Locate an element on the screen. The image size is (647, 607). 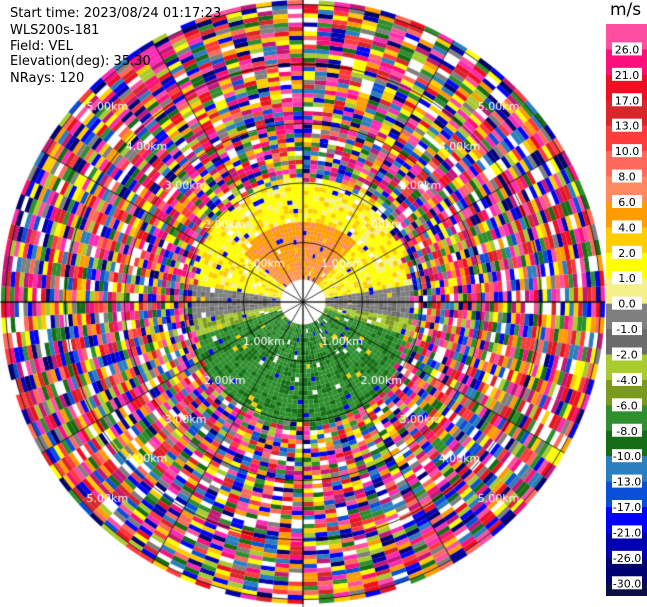
colorbar-unit-label: m/s is located at coordinates (626, 10).